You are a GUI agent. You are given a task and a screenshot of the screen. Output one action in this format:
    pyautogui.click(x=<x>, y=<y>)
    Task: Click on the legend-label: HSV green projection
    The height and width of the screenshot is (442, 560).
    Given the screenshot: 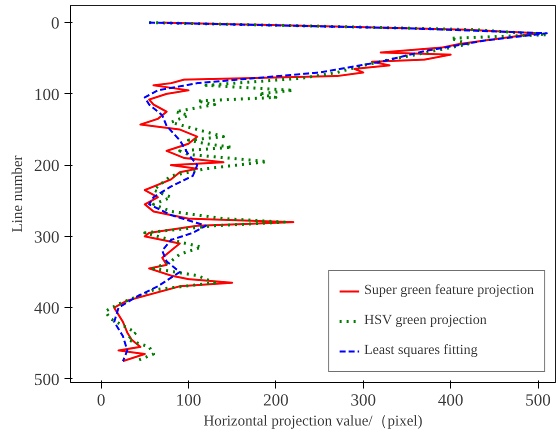 What is the action you would take?
    pyautogui.click(x=425, y=321)
    